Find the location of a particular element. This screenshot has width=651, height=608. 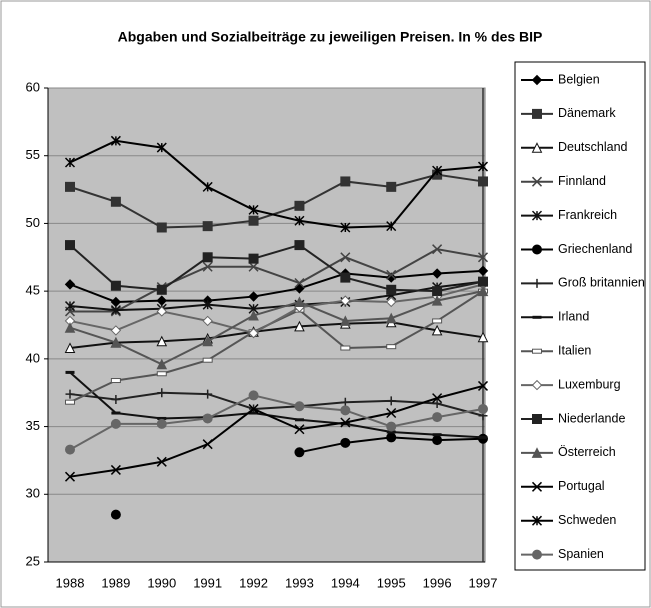

legend-label: Spanien is located at coordinates (581, 554).